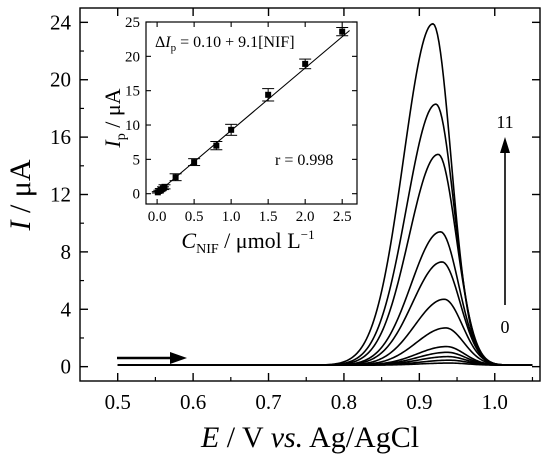 The image size is (550, 456). I want to click on inset-x-tick-label: 1.0, so click(231, 217).